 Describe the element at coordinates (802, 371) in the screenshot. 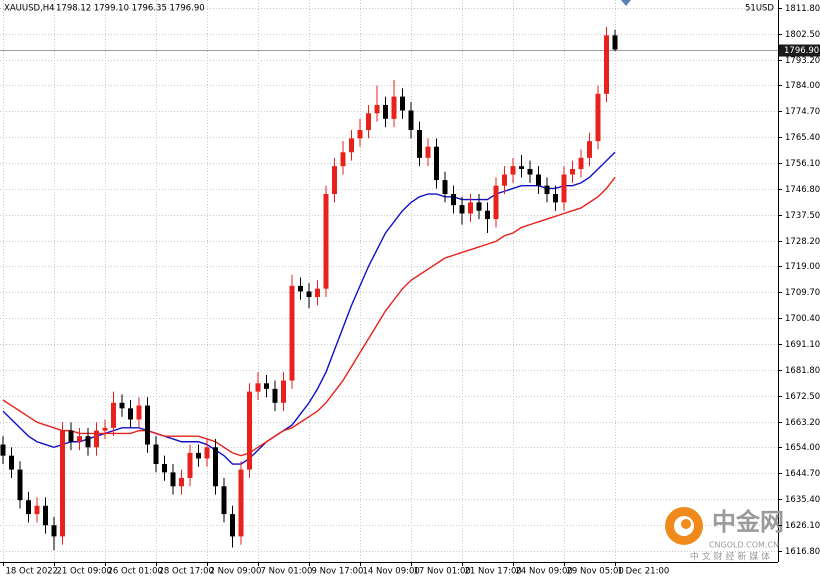

I see `y-tick-label: 1681.80` at that location.